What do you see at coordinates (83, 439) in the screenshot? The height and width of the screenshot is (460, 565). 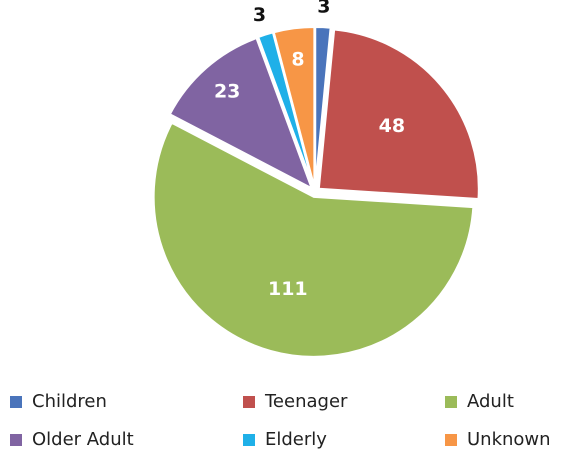 I see `legend-label: Older Adult` at bounding box center [83, 439].